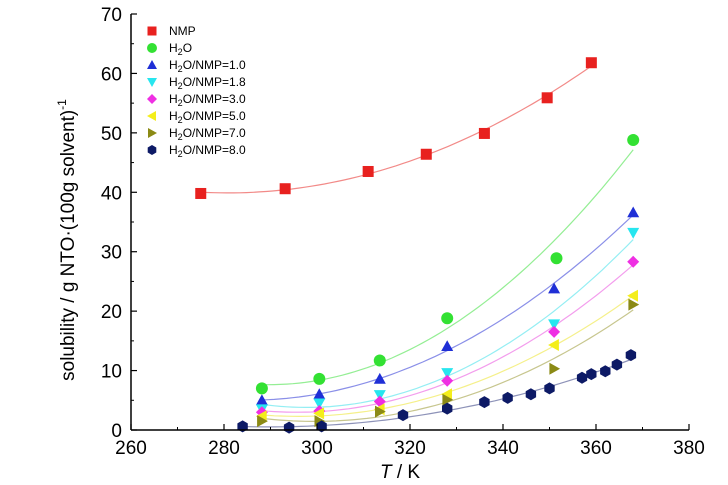 Image resolution: width=728 pixels, height=485 pixels. Describe the element at coordinates (111, 253) in the screenshot. I see `y-tick-label: 30` at that location.